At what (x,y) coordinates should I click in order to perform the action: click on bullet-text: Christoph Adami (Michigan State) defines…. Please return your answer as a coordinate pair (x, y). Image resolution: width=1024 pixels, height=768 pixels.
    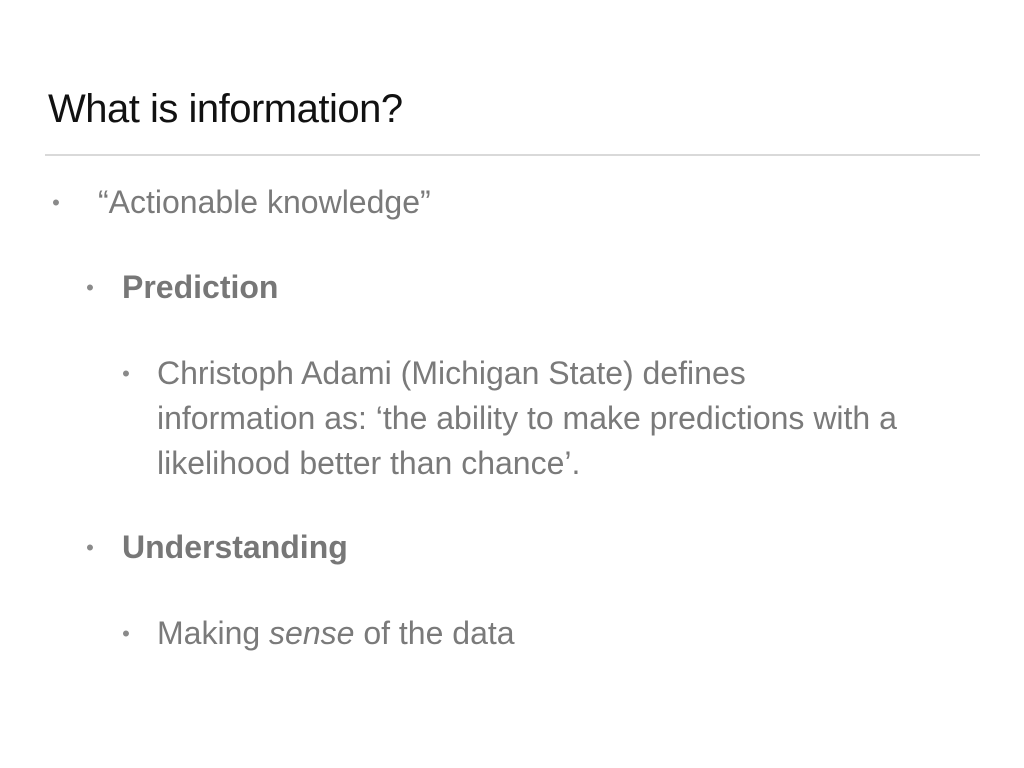
    Looking at the image, I should click on (567, 418).